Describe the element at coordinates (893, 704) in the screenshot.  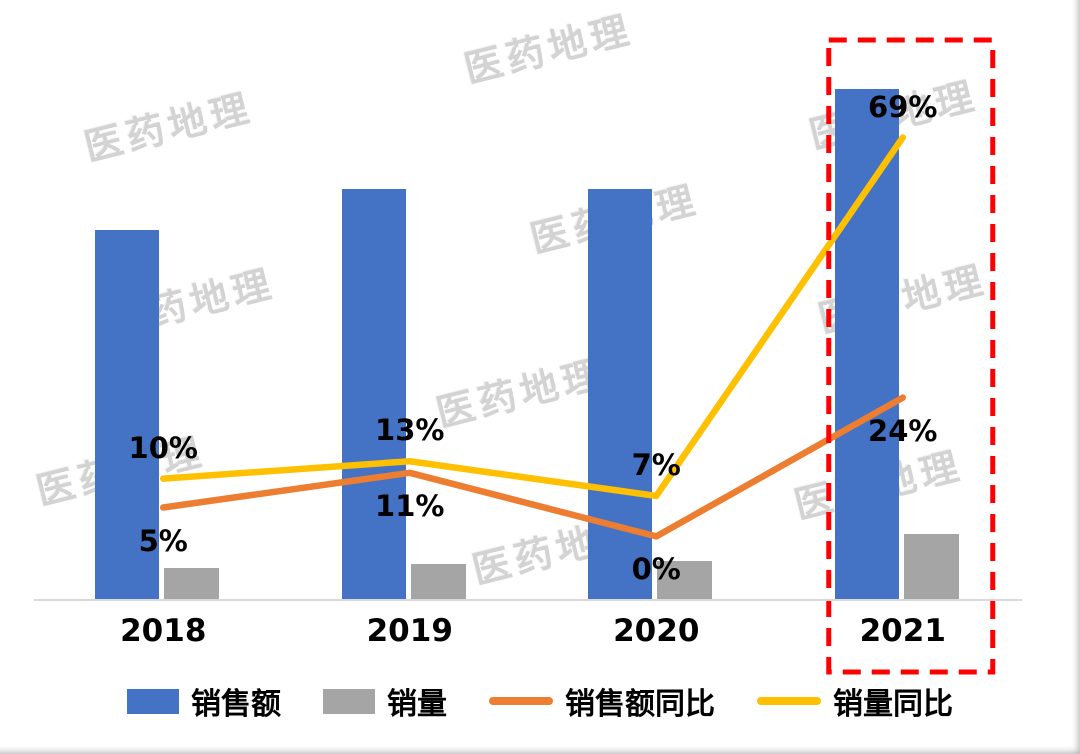
I see `legend-label-volume-yoy: 销量同比` at that location.